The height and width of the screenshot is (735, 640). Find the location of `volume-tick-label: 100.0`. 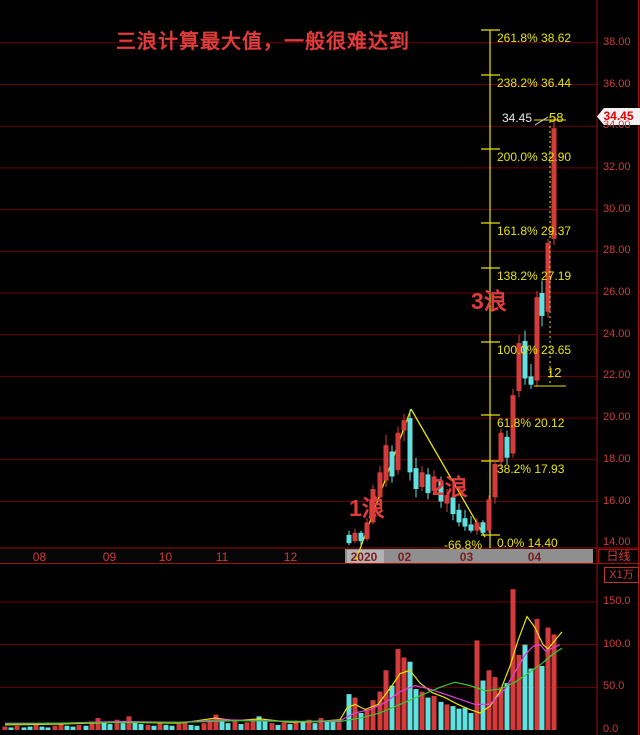

volume-tick-label: 100.0 is located at coordinates (617, 643).